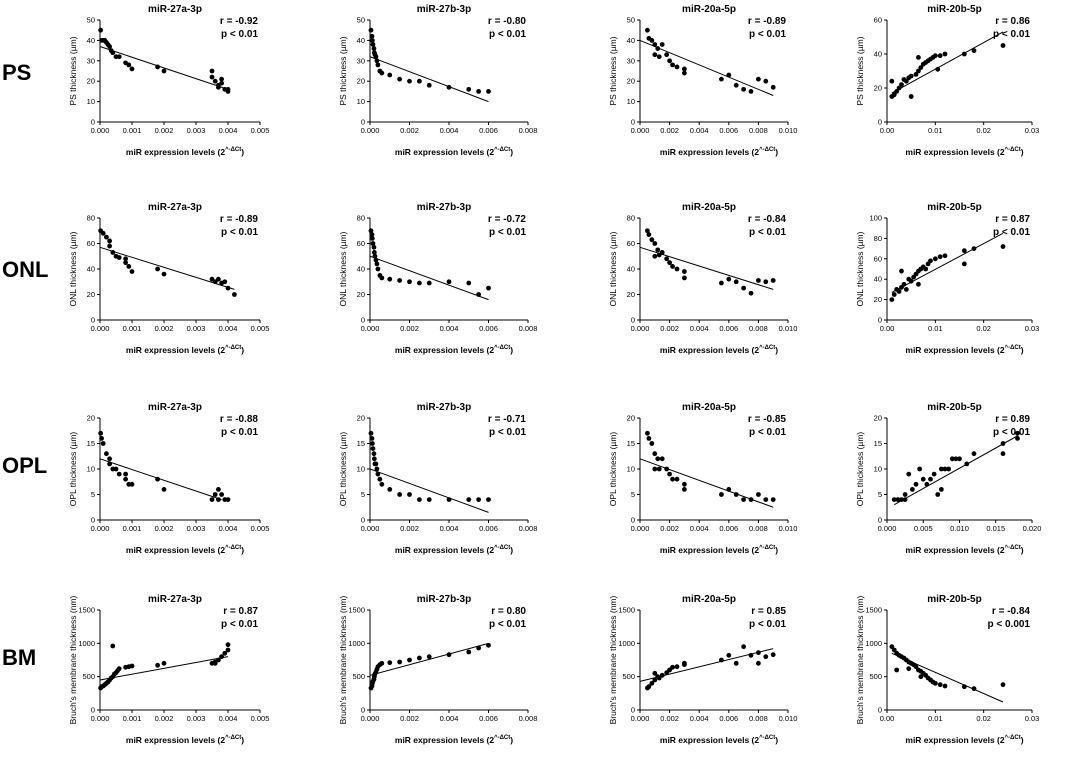  Describe the element at coordinates (1032, 718) in the screenshot. I see `x-tick-label: 0.03` at that location.